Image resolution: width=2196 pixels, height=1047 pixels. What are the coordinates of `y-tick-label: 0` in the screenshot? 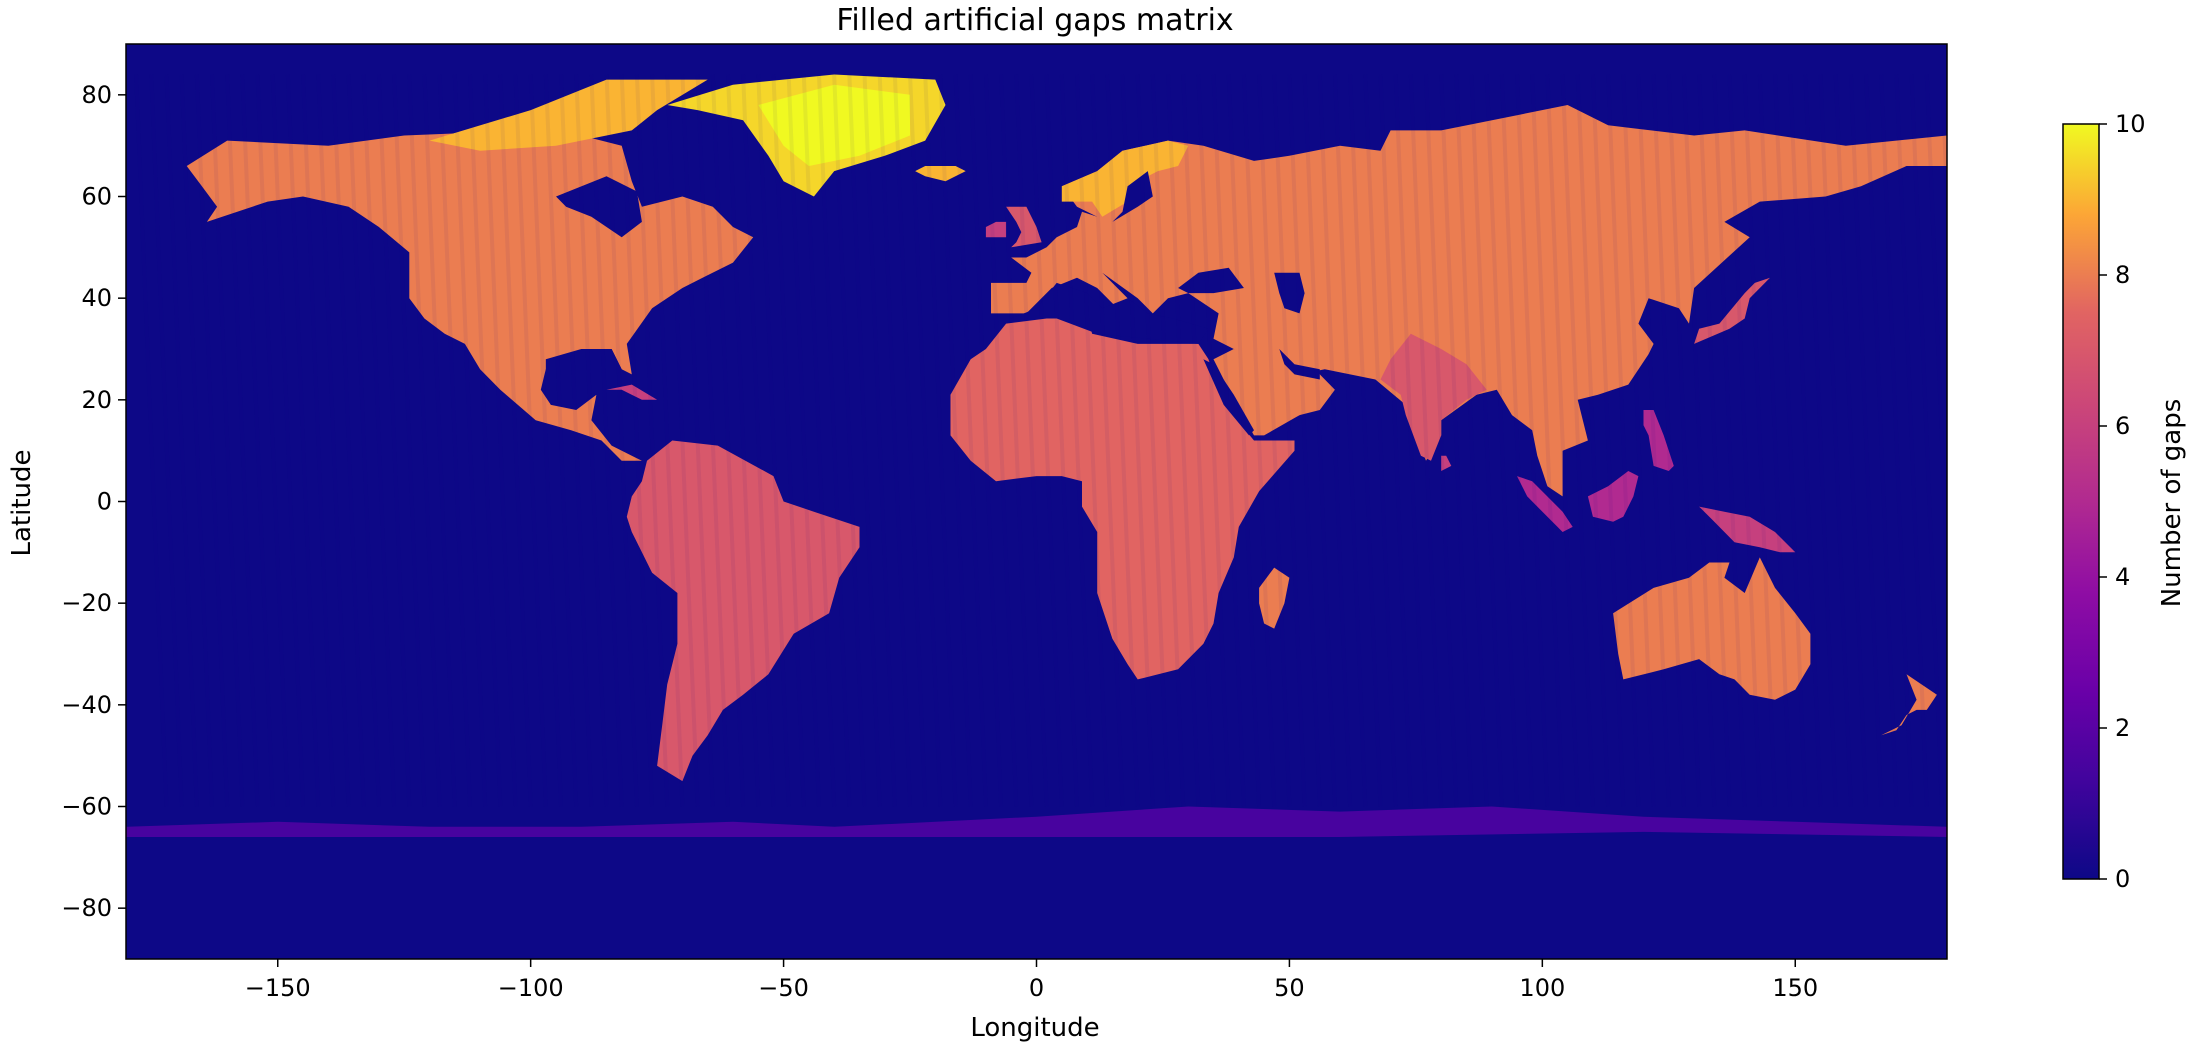 It's located at (104, 502).